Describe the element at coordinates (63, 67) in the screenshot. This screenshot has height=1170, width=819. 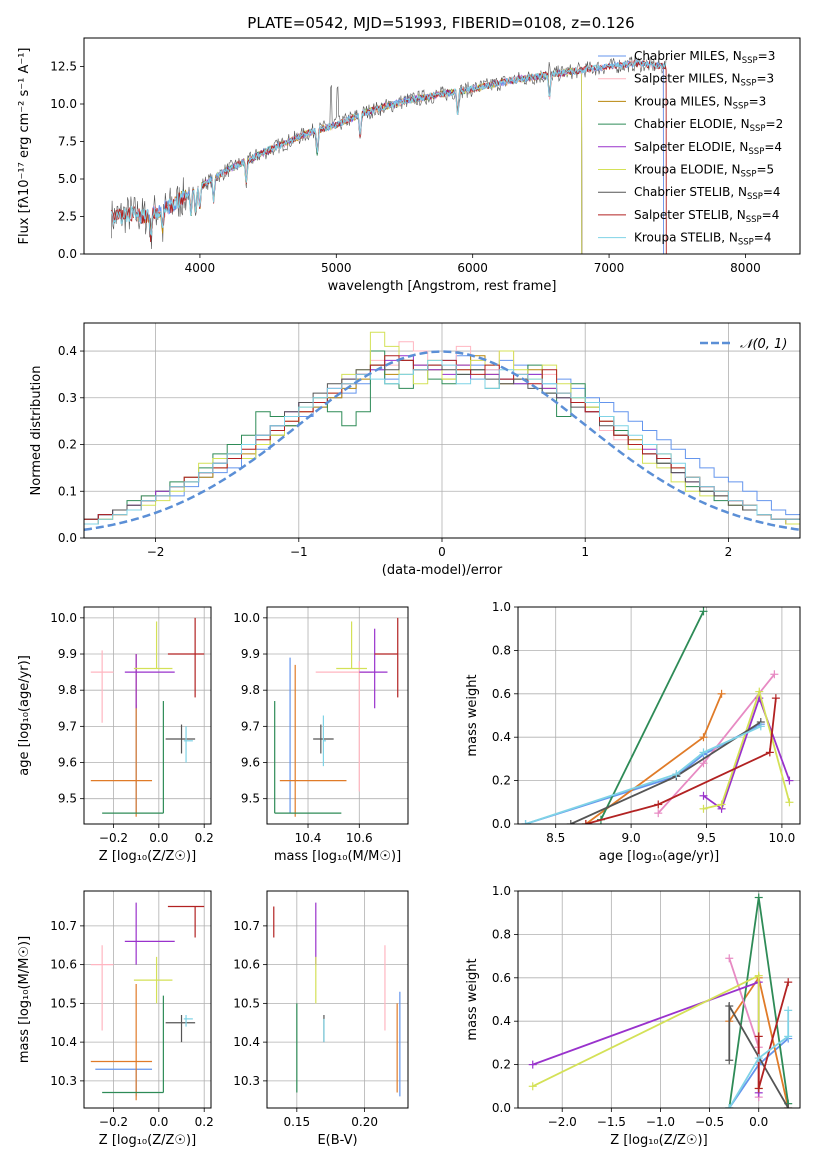
I see `y-tick-label: 12.5` at that location.